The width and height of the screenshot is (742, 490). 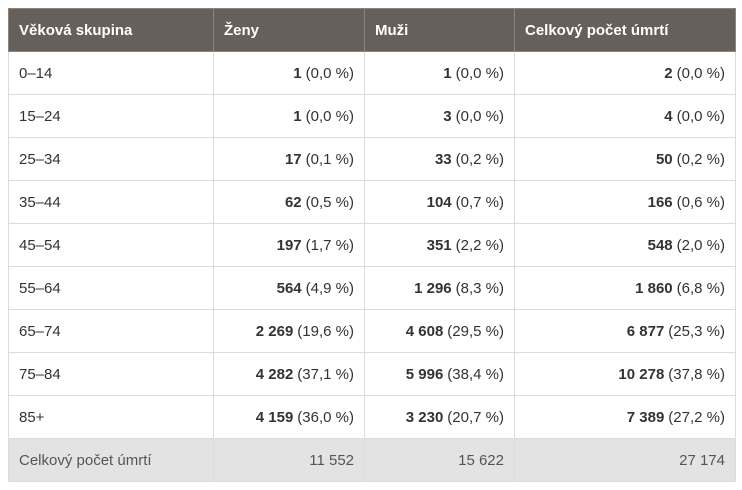 I want to click on count: 548, so click(x=660, y=245).